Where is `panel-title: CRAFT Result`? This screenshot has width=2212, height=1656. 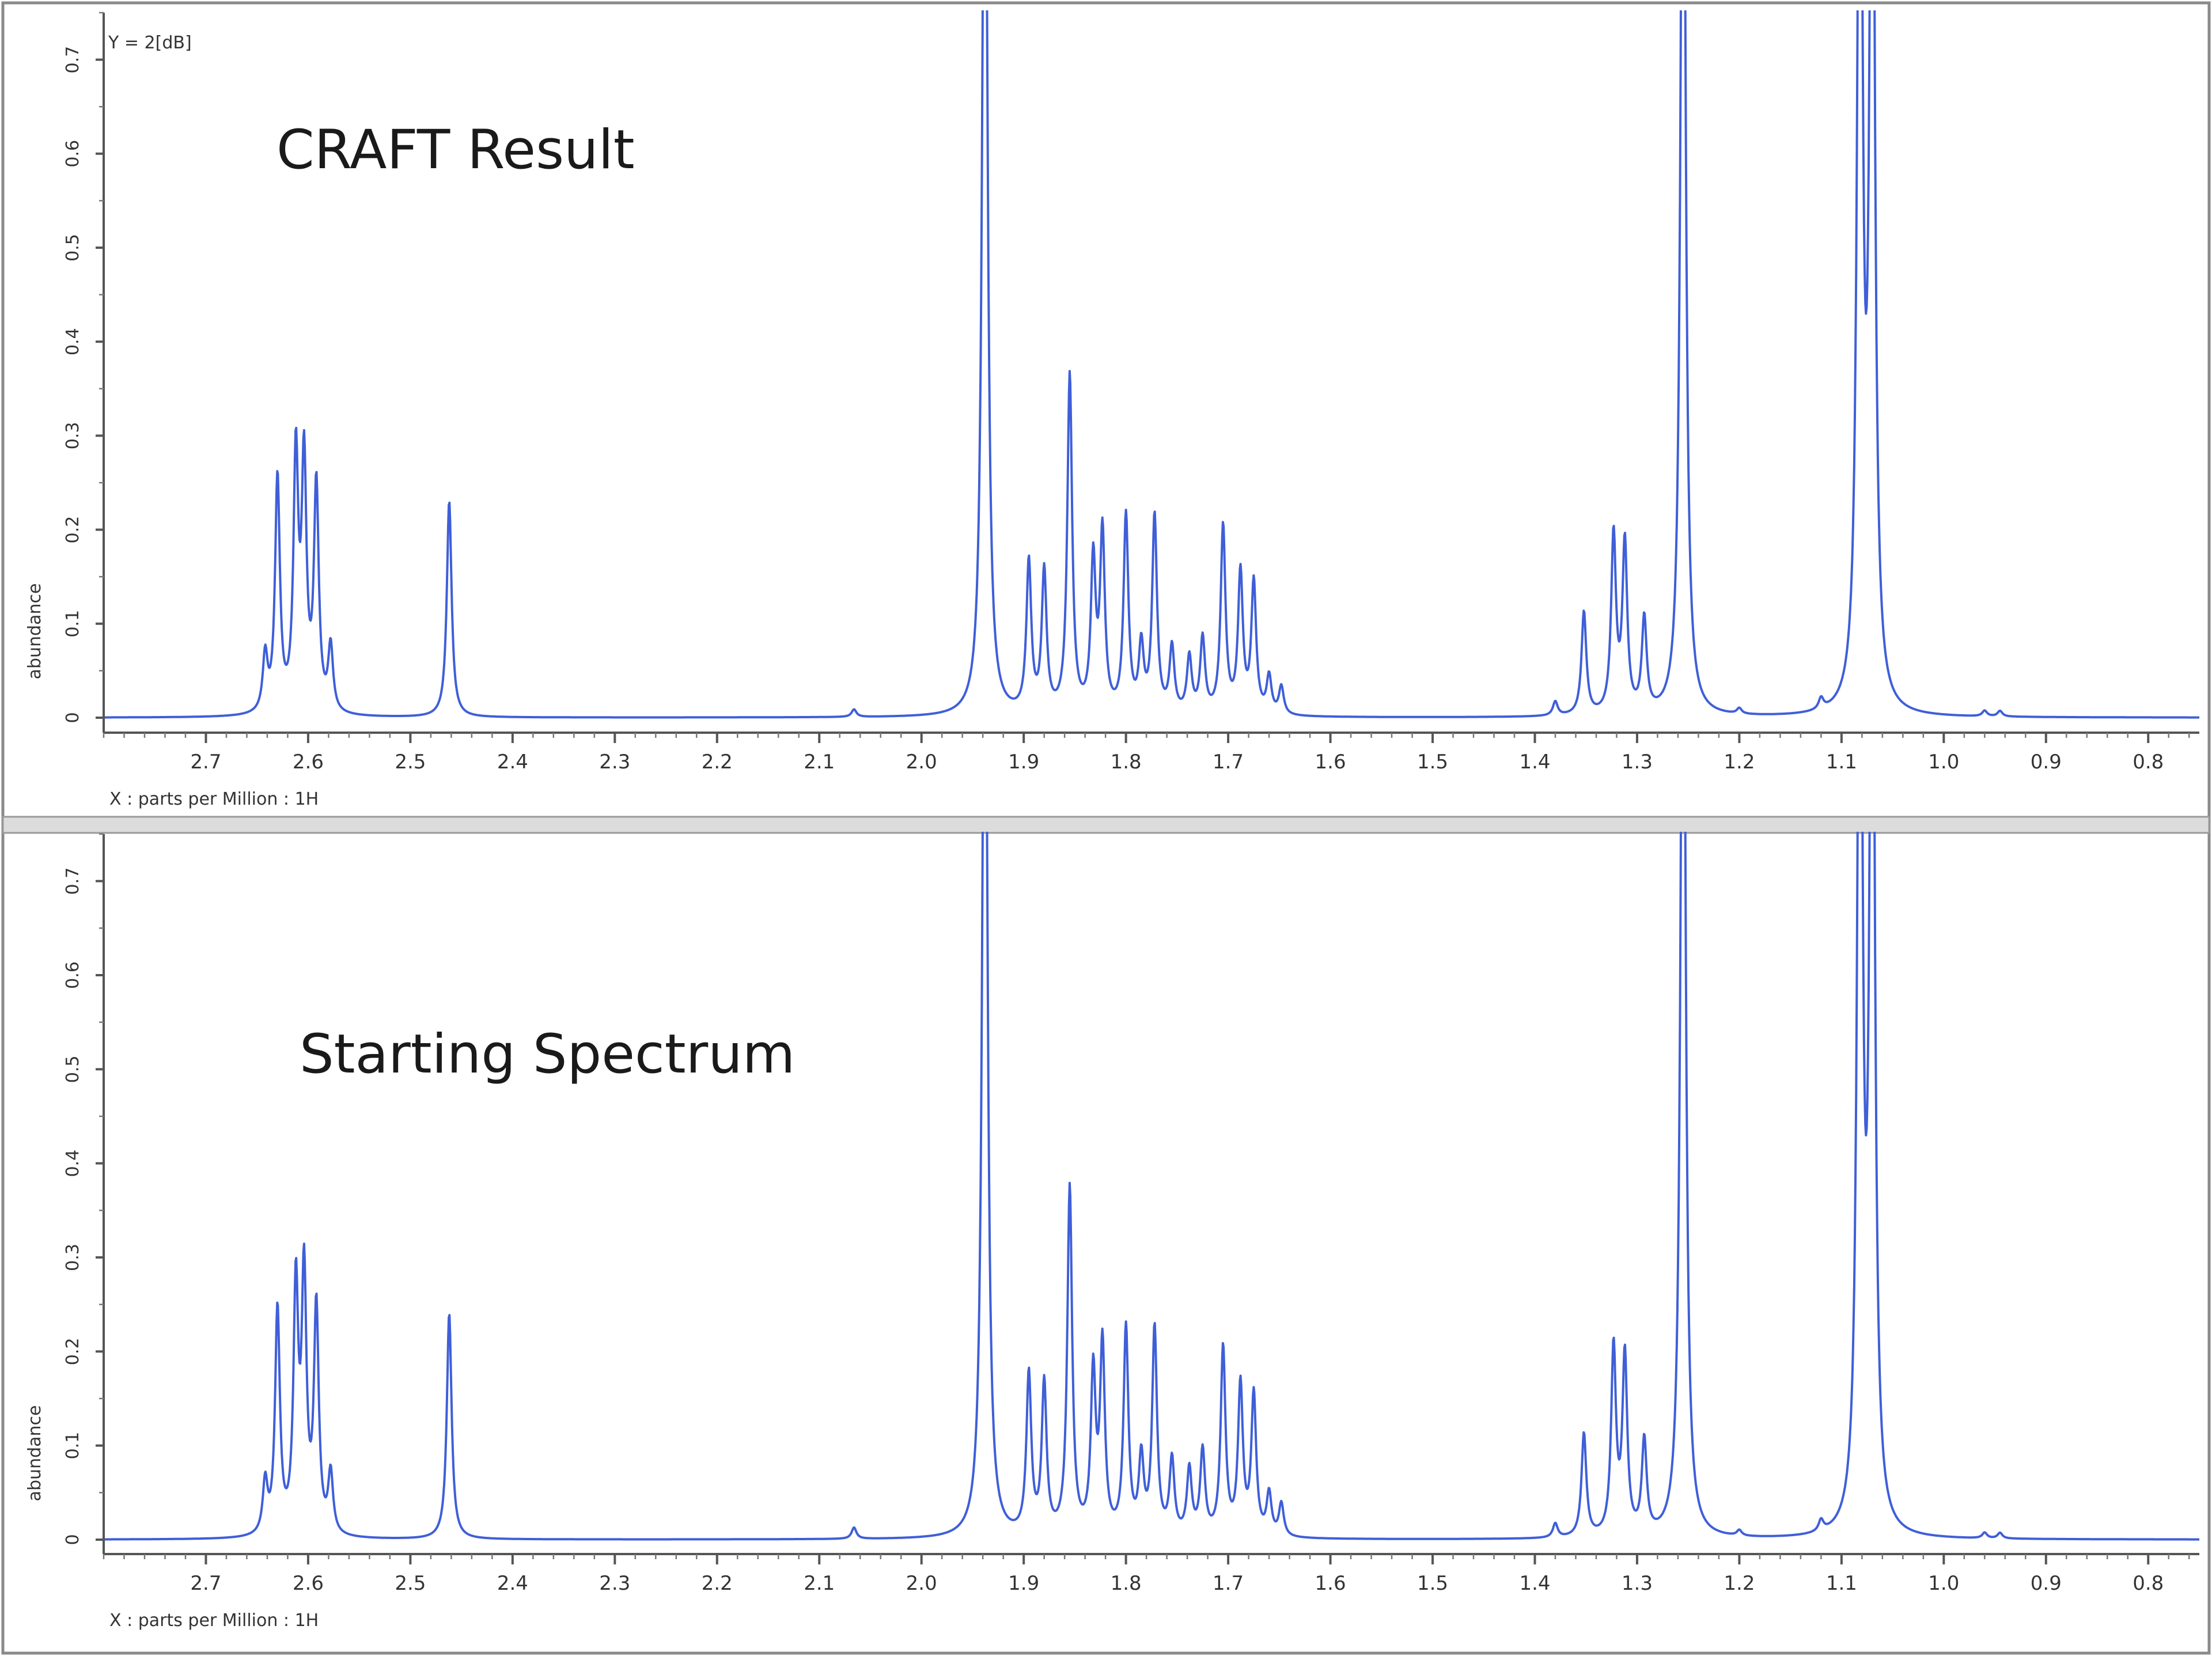
panel-title: CRAFT Result is located at coordinates (455, 150).